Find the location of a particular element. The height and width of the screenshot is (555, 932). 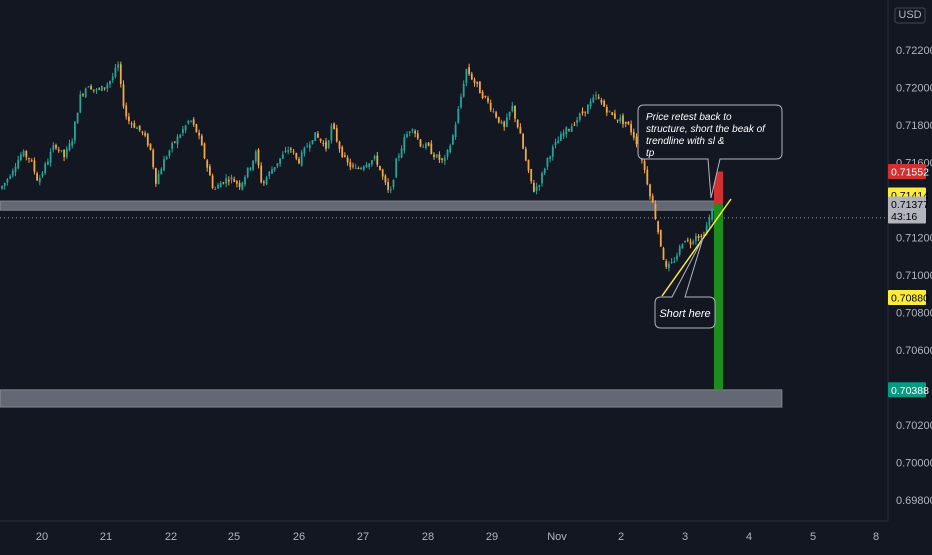

time-tick-label: 22 is located at coordinates (171, 537).